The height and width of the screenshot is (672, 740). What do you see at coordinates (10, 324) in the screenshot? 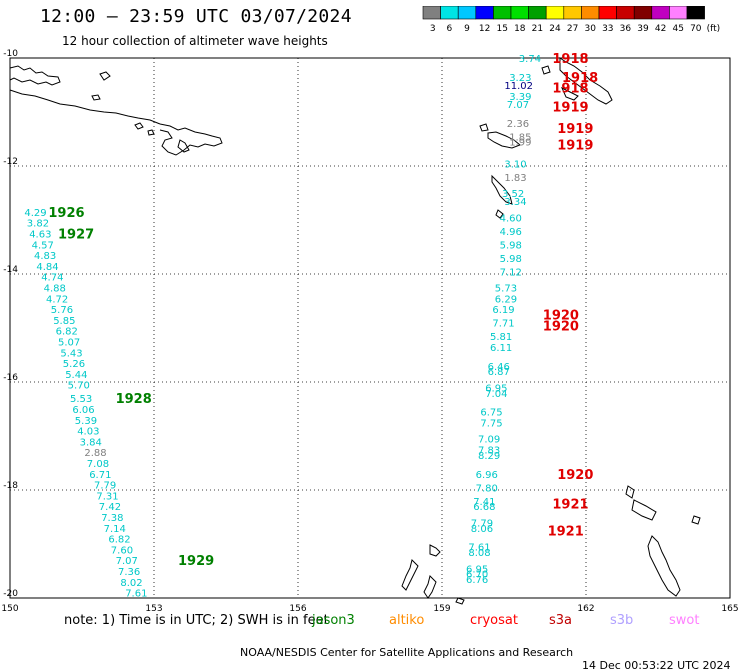
I see `latitude-labels: -10 -12 -14 -16 -18 -20` at bounding box center [10, 324].